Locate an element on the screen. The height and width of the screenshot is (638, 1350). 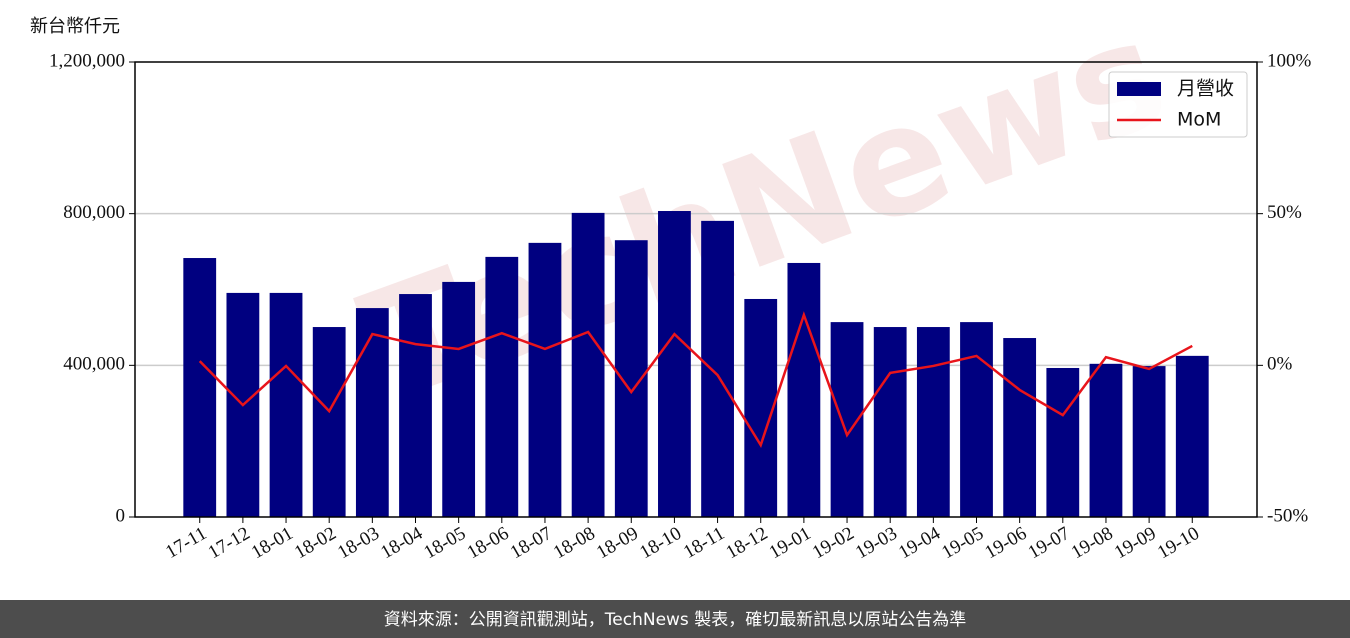
x-tick-label: 18-09 is located at coordinates (617, 543).